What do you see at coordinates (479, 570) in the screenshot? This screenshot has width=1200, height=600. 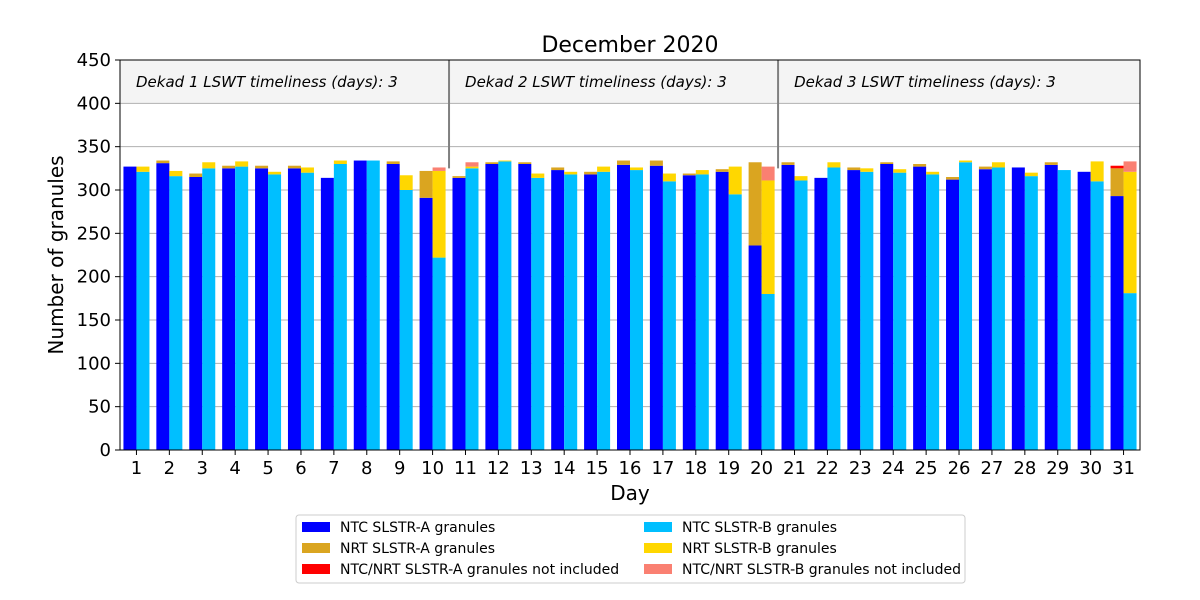 I see `legend-label: NTC/NRT SLSTR-A granules not included` at bounding box center [479, 570].